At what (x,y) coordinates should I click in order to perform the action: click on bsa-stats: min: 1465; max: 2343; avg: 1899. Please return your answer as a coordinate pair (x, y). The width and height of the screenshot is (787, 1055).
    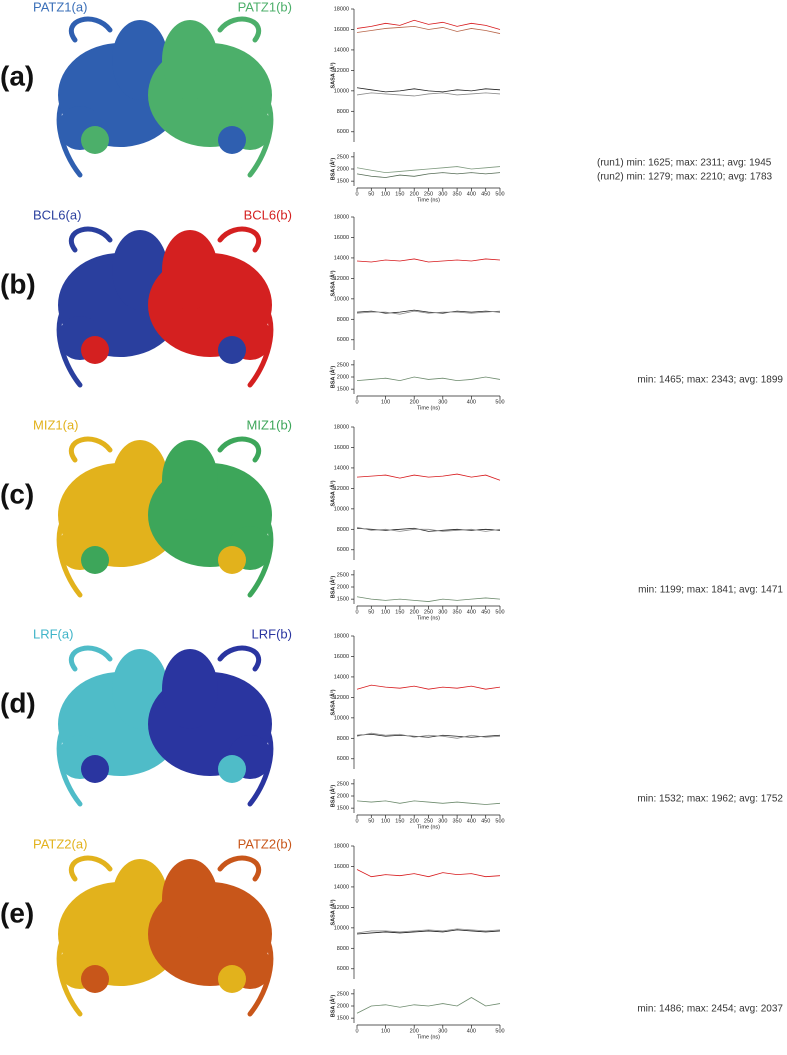
    Looking at the image, I should click on (710, 380).